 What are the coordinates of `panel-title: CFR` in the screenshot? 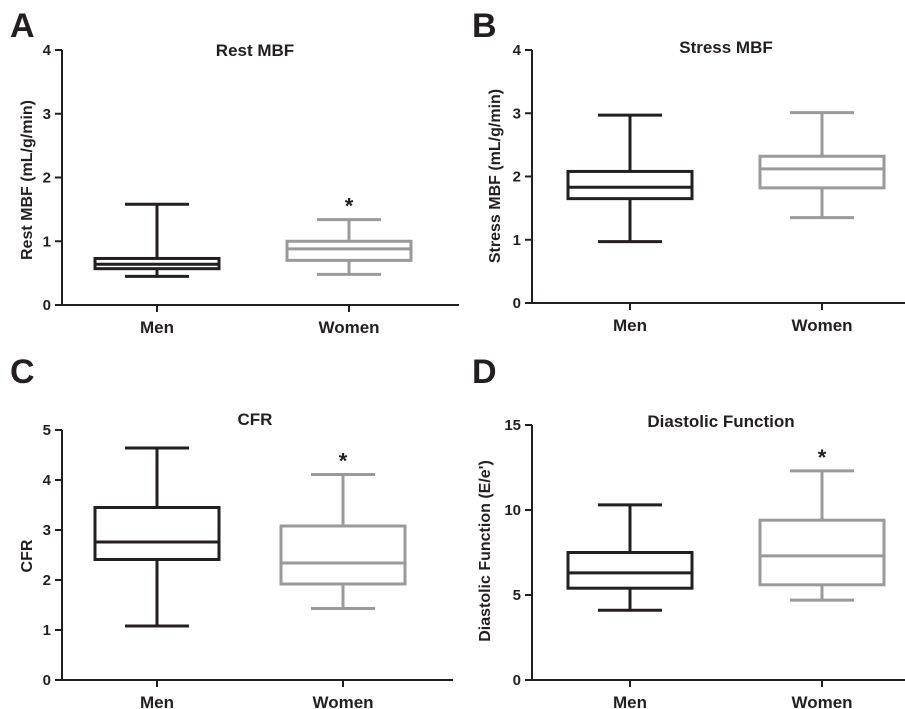 It's located at (255, 419).